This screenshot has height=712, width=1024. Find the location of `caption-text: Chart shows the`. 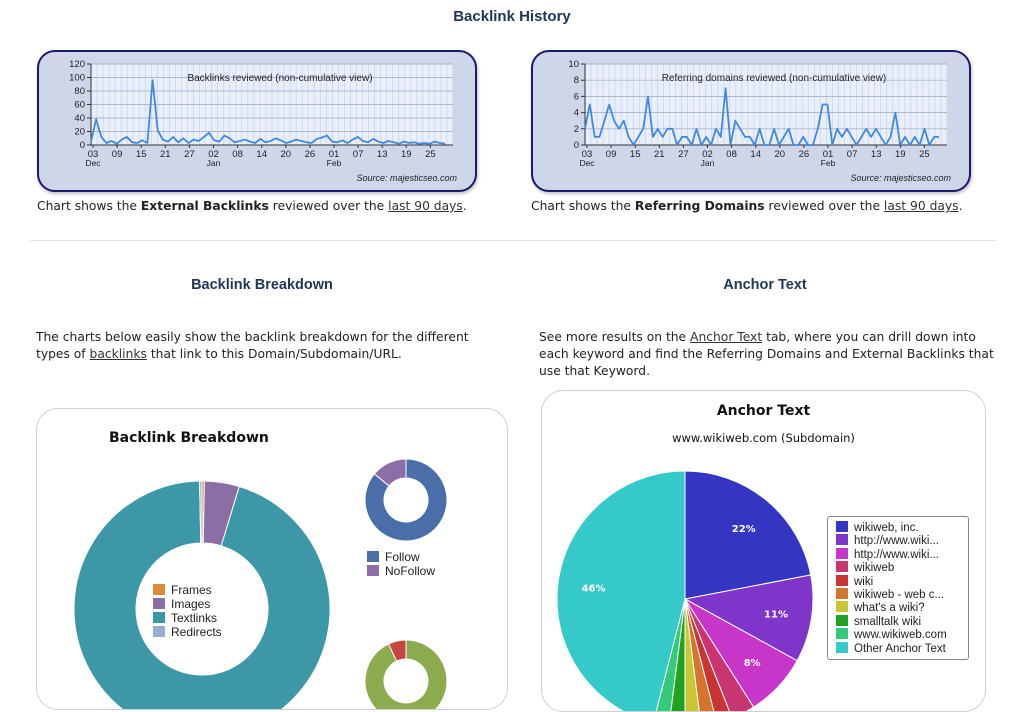

caption-text: Chart shows the is located at coordinates (583, 206).